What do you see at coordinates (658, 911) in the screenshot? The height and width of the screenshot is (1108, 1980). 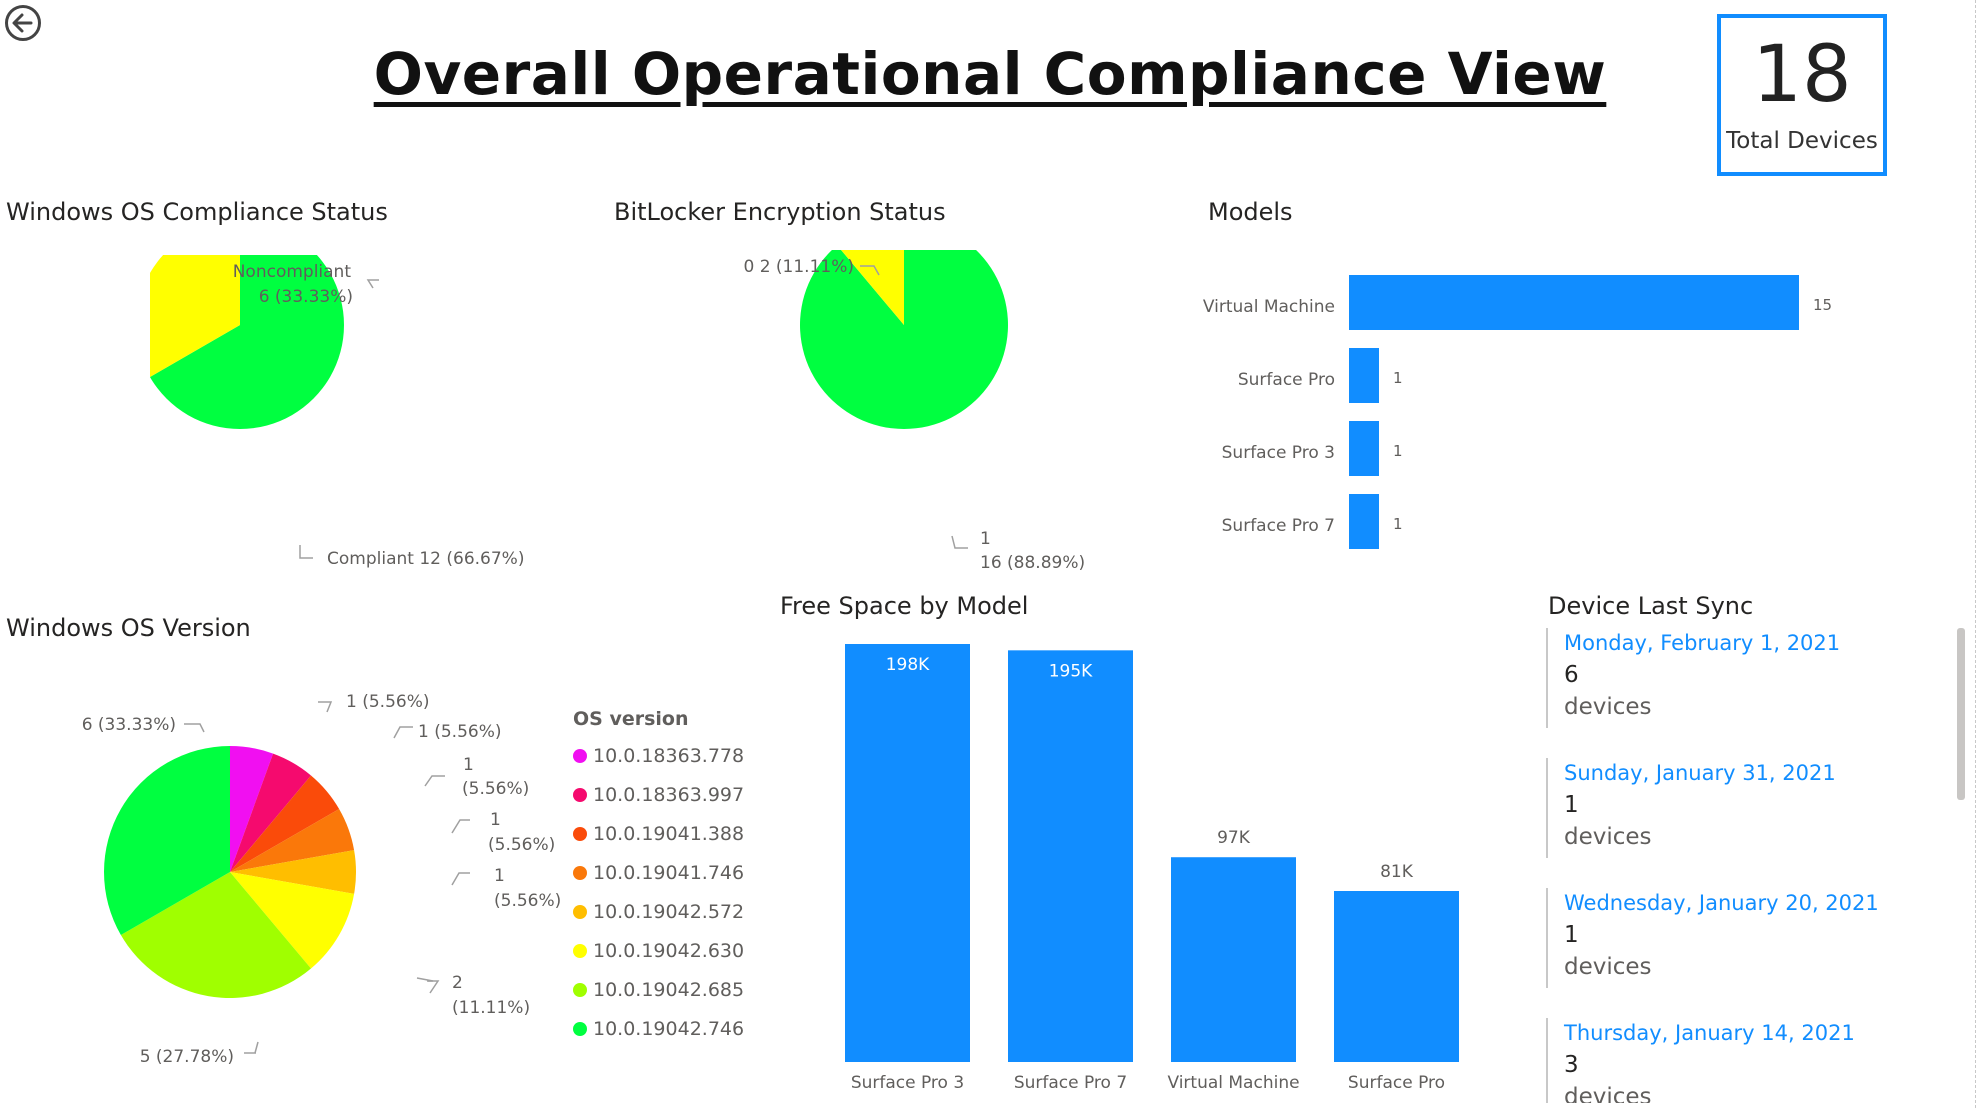 I see `legend-item: 10.0.19042.572` at bounding box center [658, 911].